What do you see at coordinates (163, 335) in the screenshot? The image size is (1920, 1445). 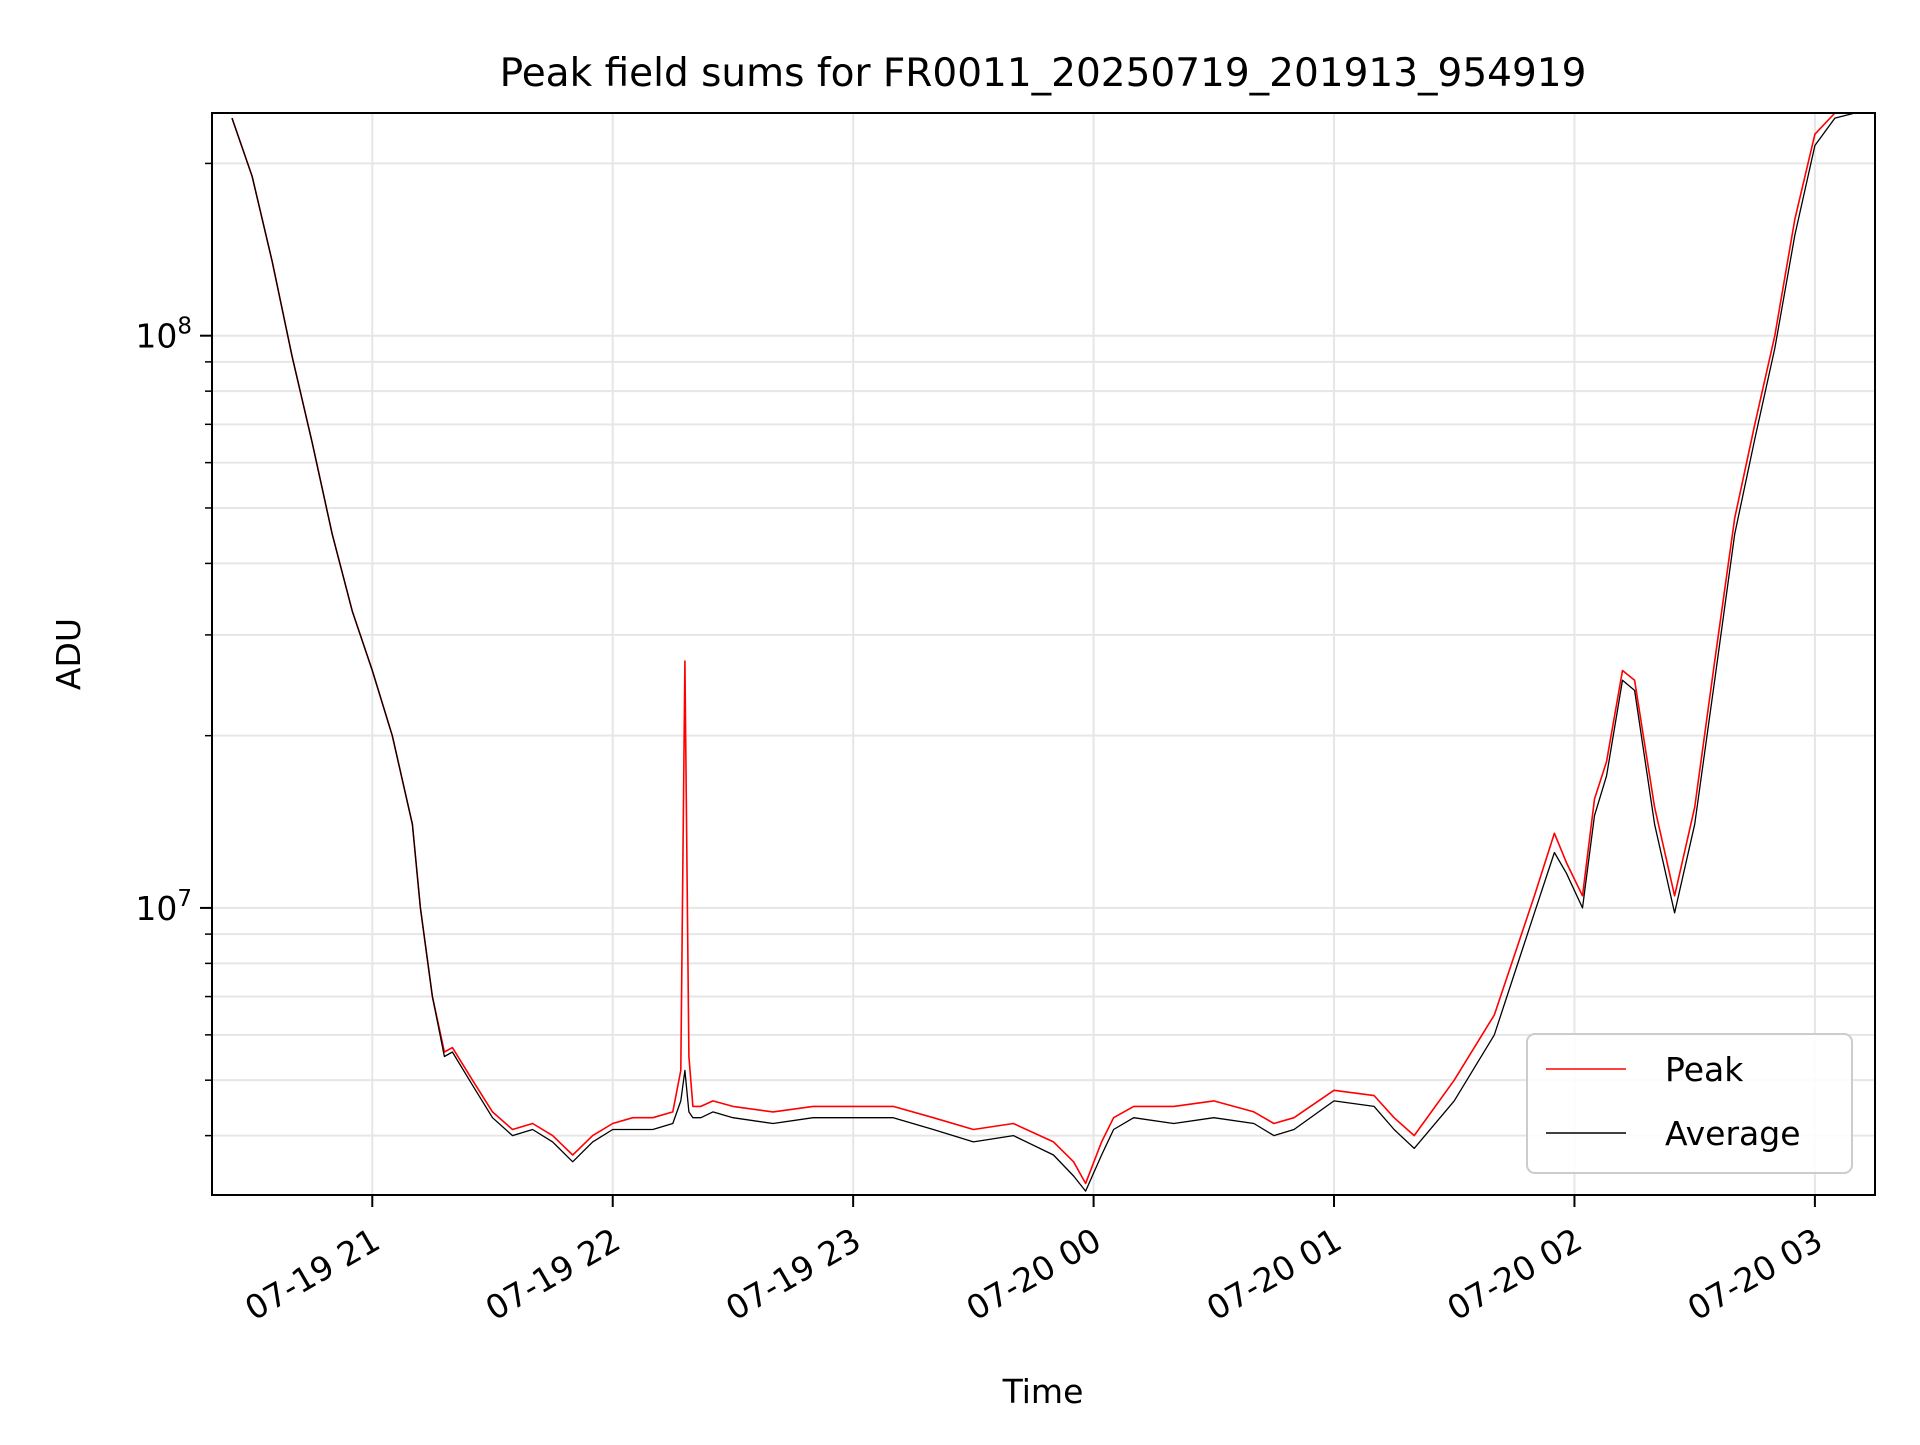 I see `y-tick-label: 108` at bounding box center [163, 335].